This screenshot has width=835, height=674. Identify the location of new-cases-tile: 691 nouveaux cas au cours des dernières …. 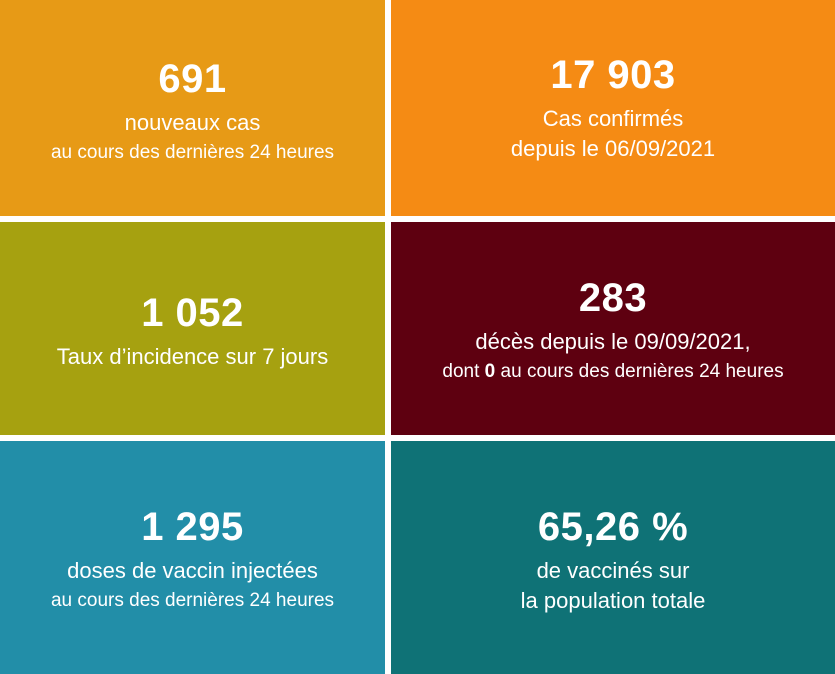
(192, 108).